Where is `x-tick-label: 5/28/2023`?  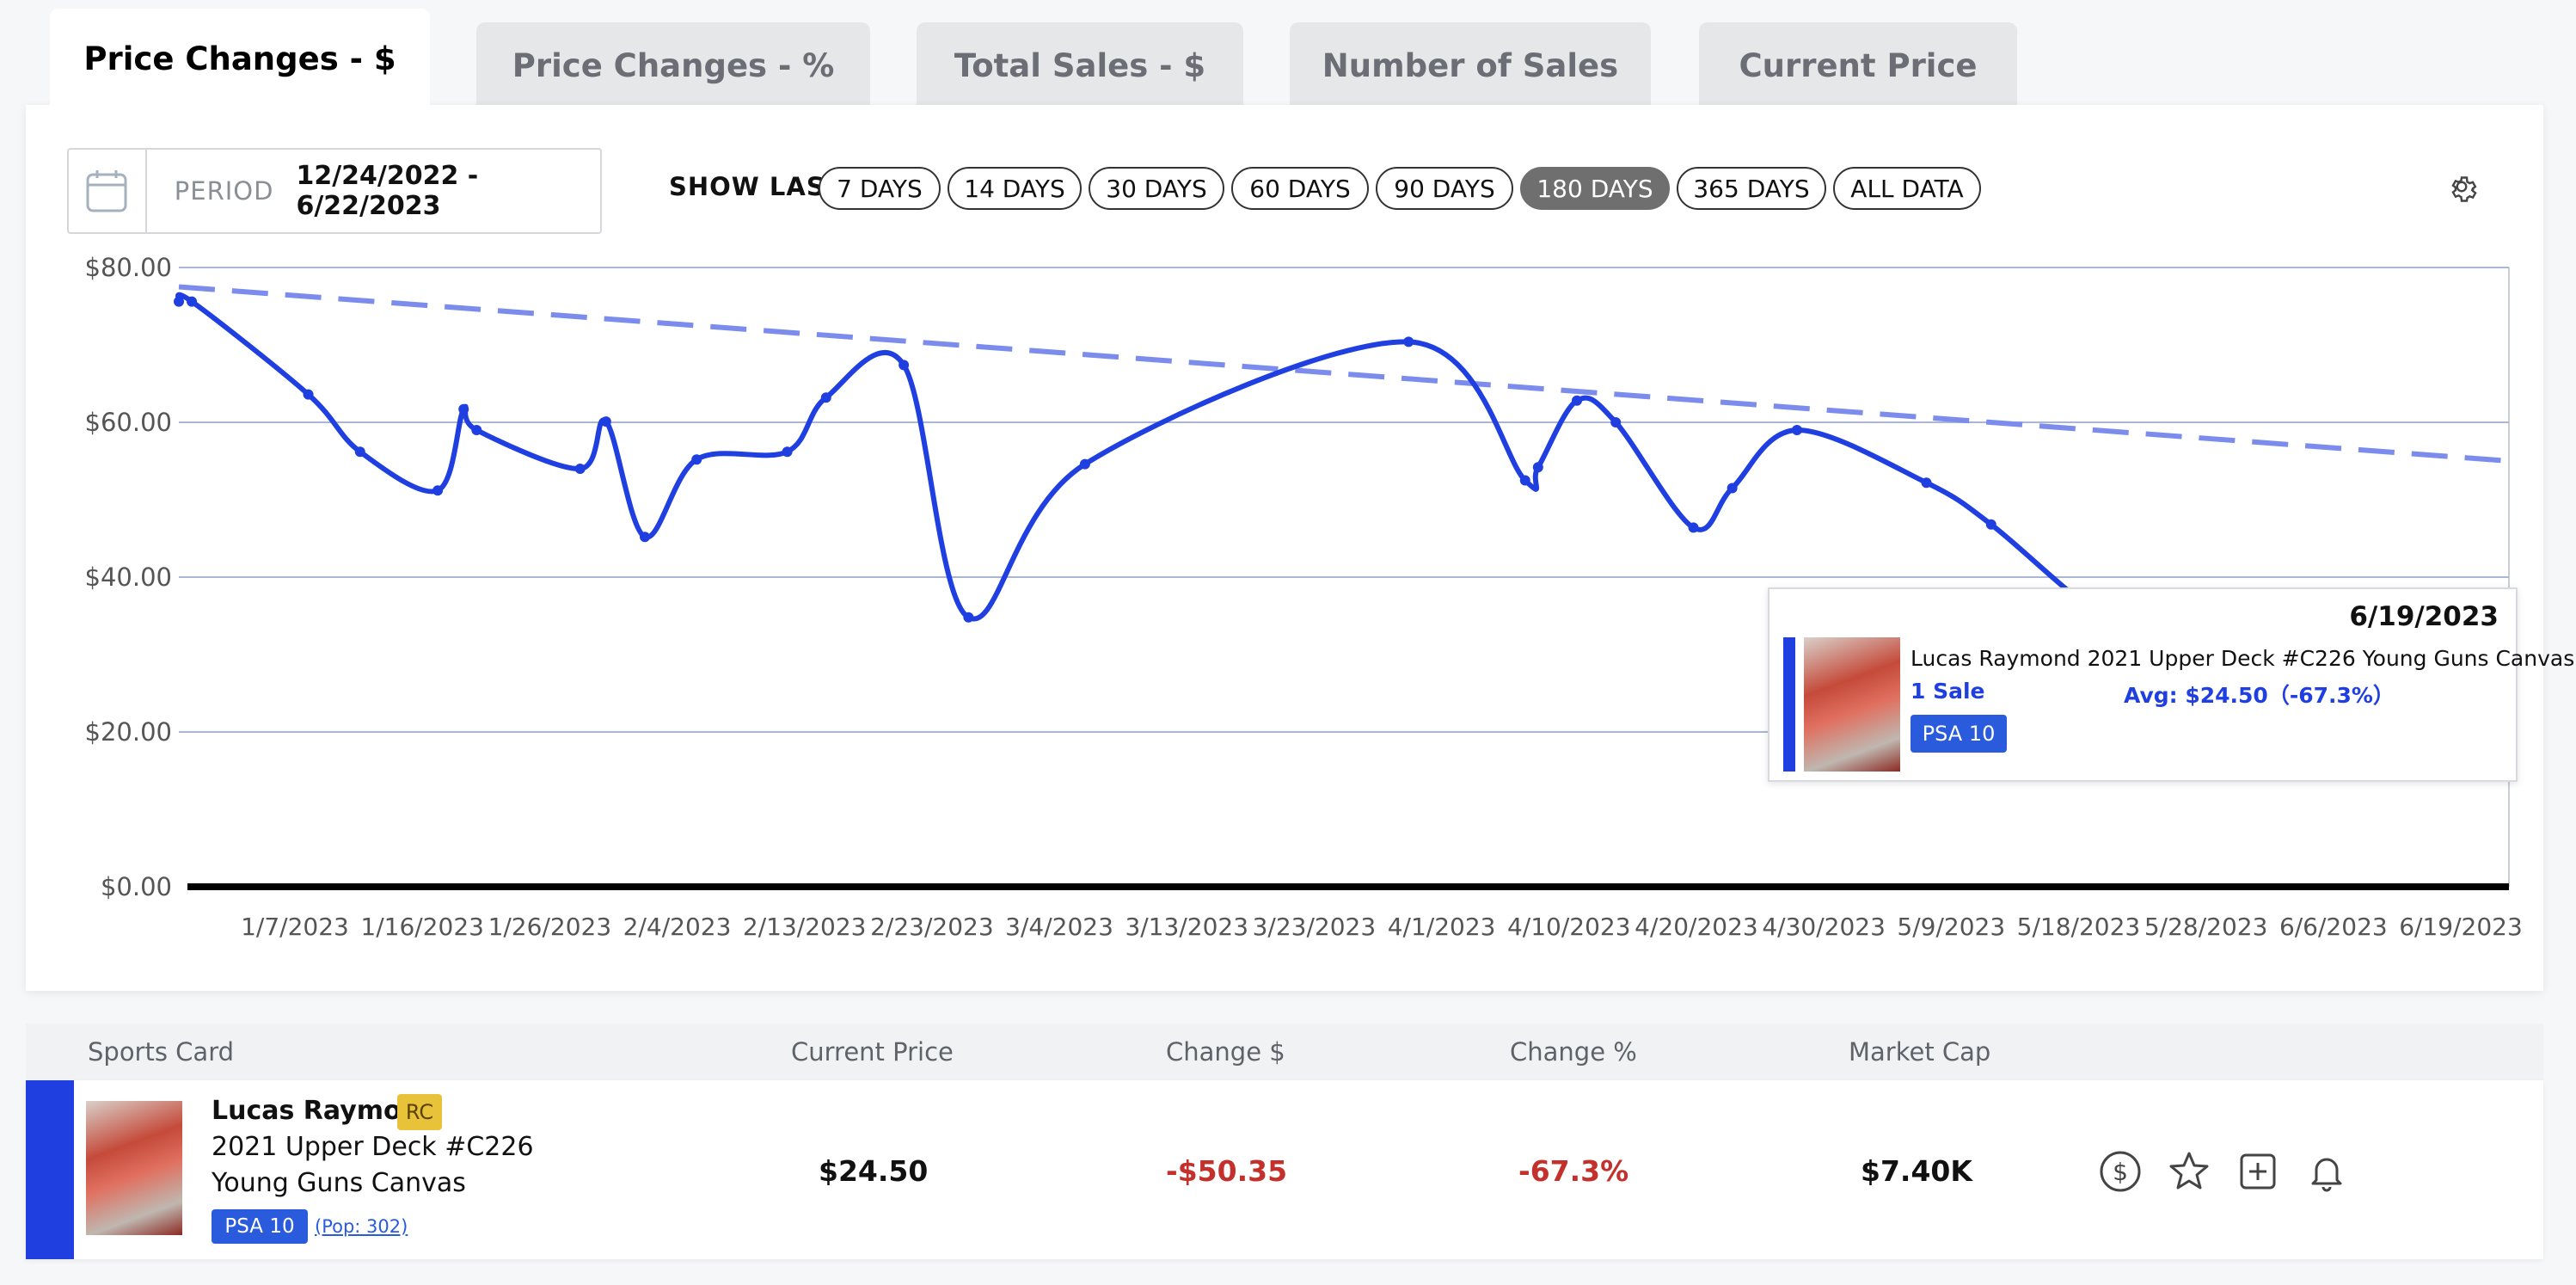
x-tick-label: 5/28/2023 is located at coordinates (2206, 927).